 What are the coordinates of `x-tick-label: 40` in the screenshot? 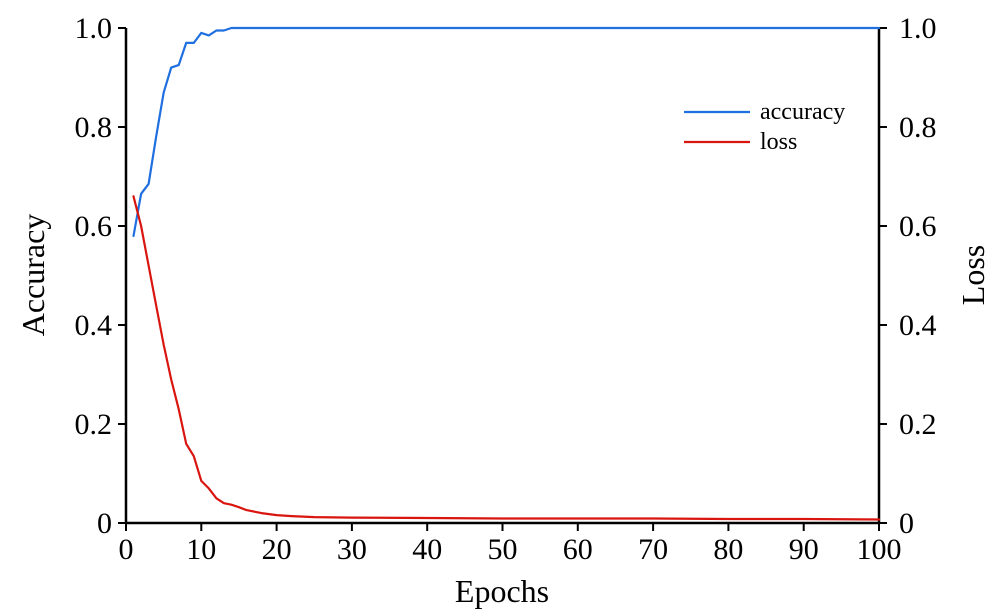 It's located at (427, 549).